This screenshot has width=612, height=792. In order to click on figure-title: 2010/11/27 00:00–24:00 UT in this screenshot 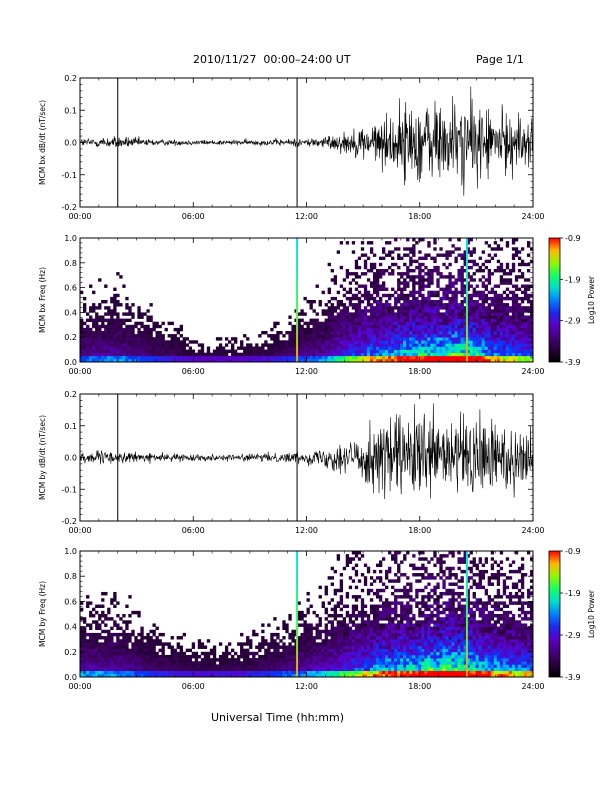, I will do `click(272, 59)`.